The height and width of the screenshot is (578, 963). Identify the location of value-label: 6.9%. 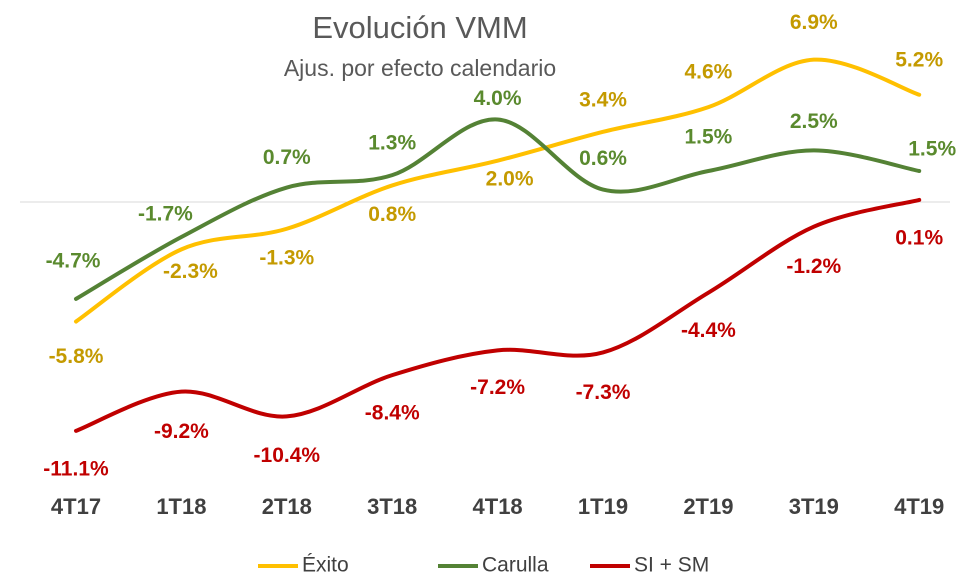
(814, 22).